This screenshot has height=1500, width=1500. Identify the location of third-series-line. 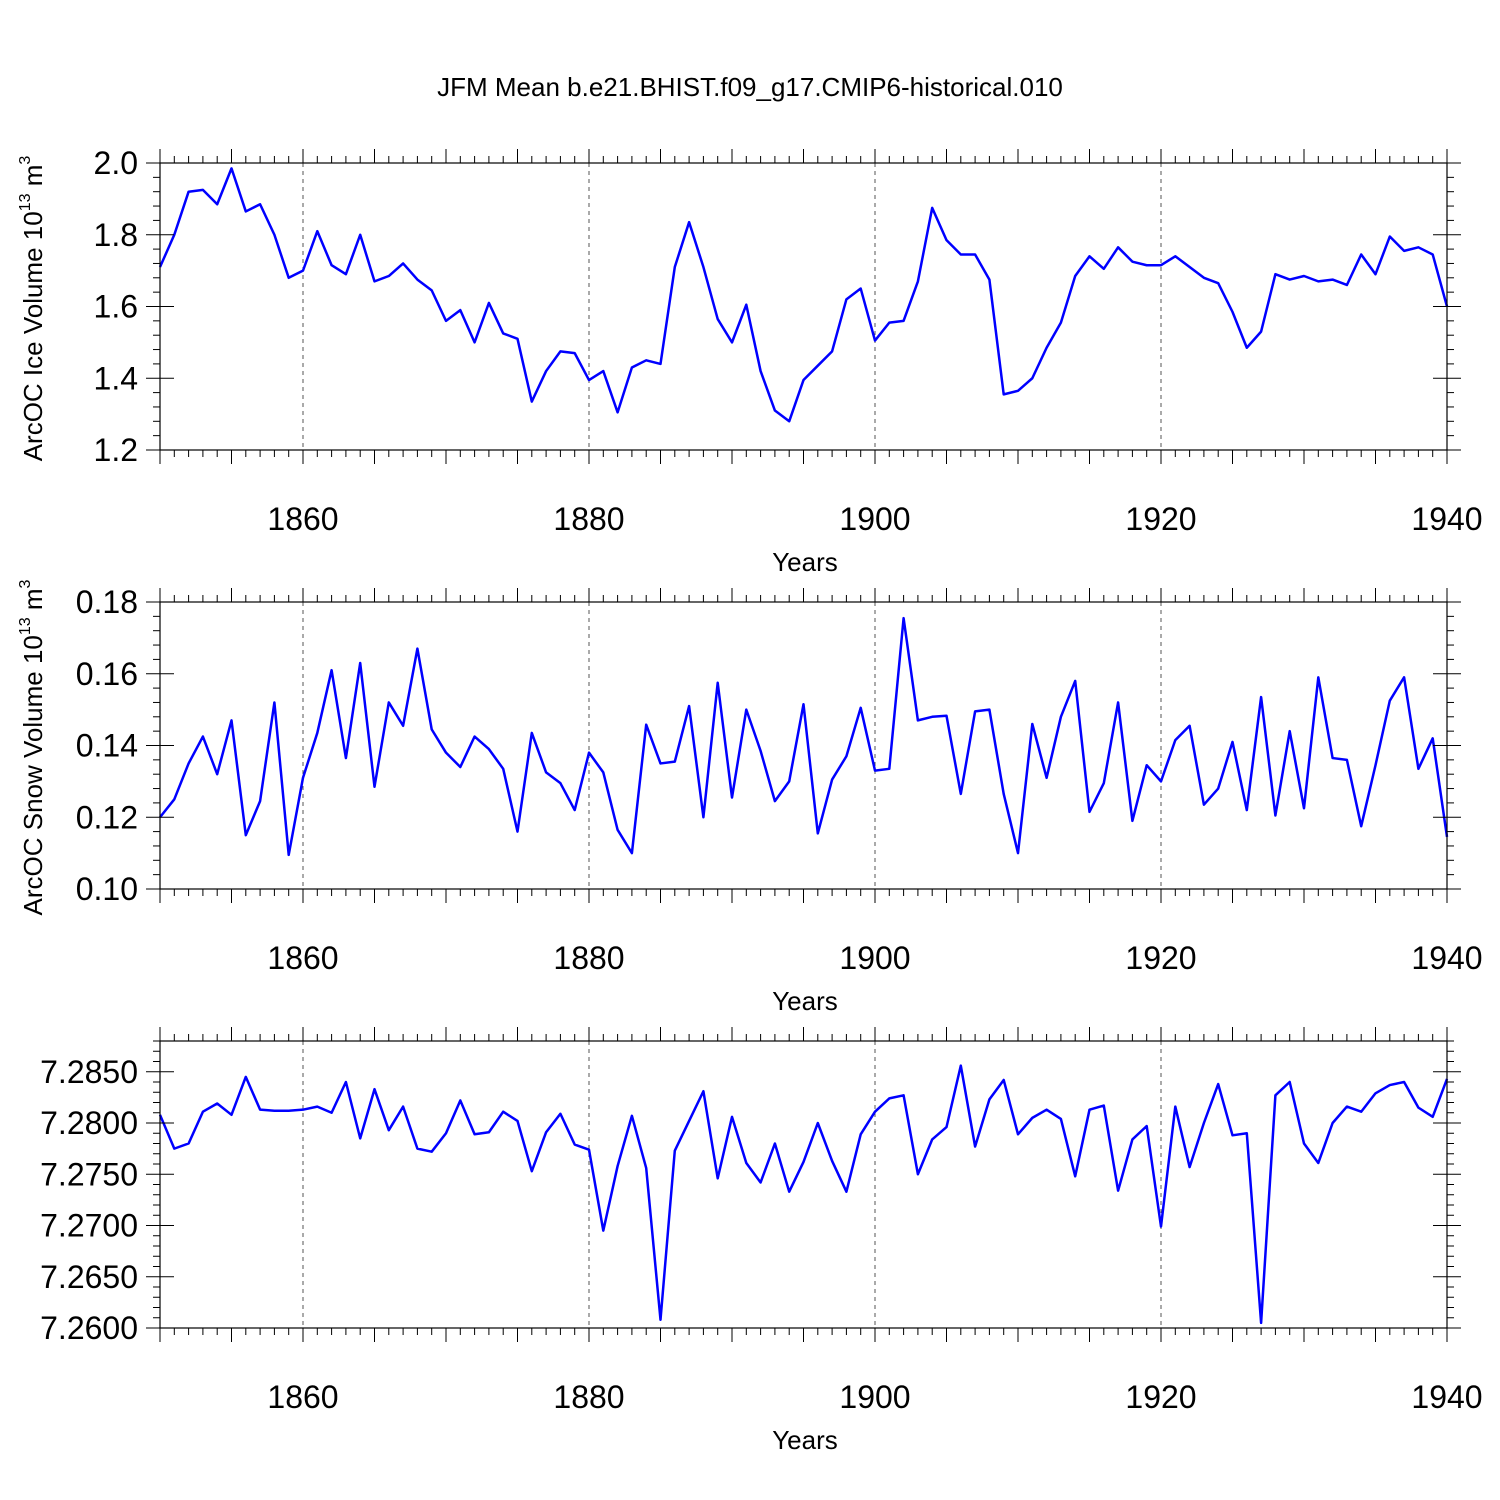
(803, 1194).